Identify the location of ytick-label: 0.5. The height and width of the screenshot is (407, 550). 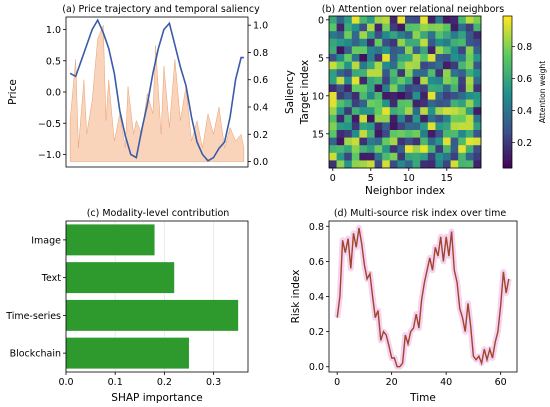
(53, 61).